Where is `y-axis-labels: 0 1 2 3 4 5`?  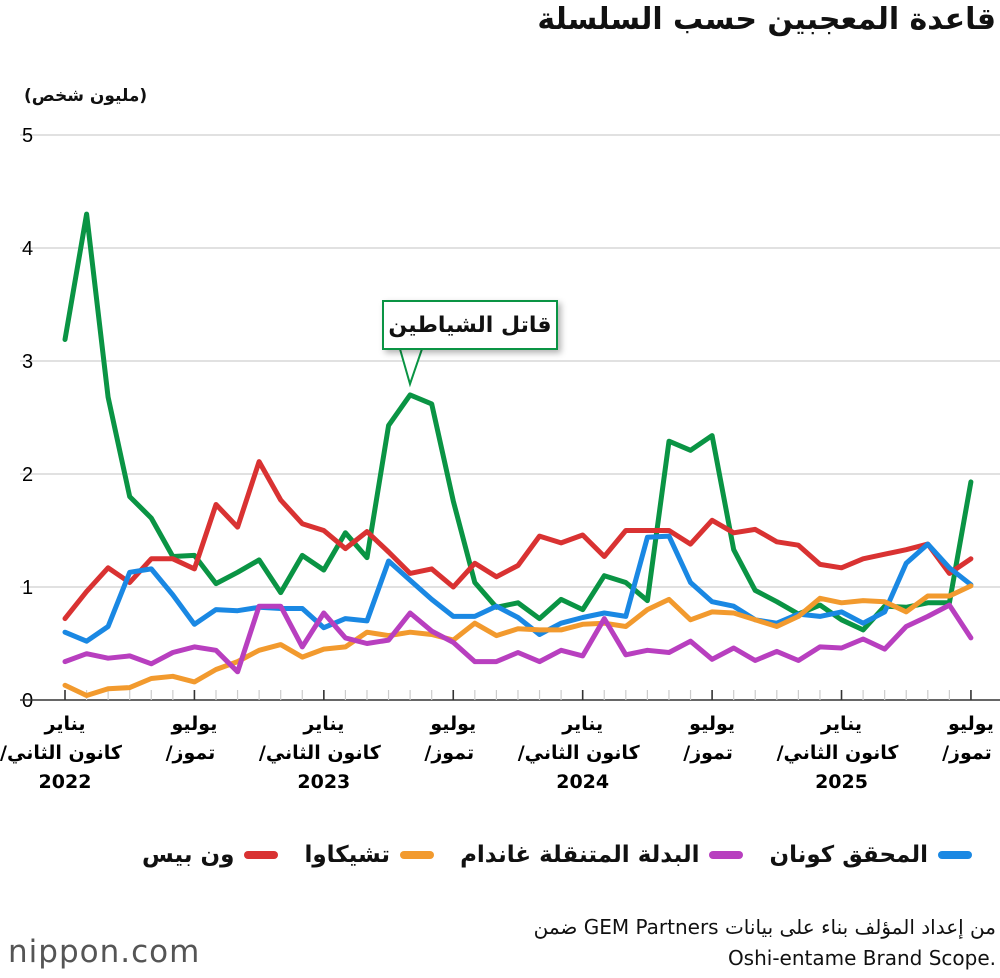
y-axis-labels: 0 1 2 3 4 5 is located at coordinates (27, 418).